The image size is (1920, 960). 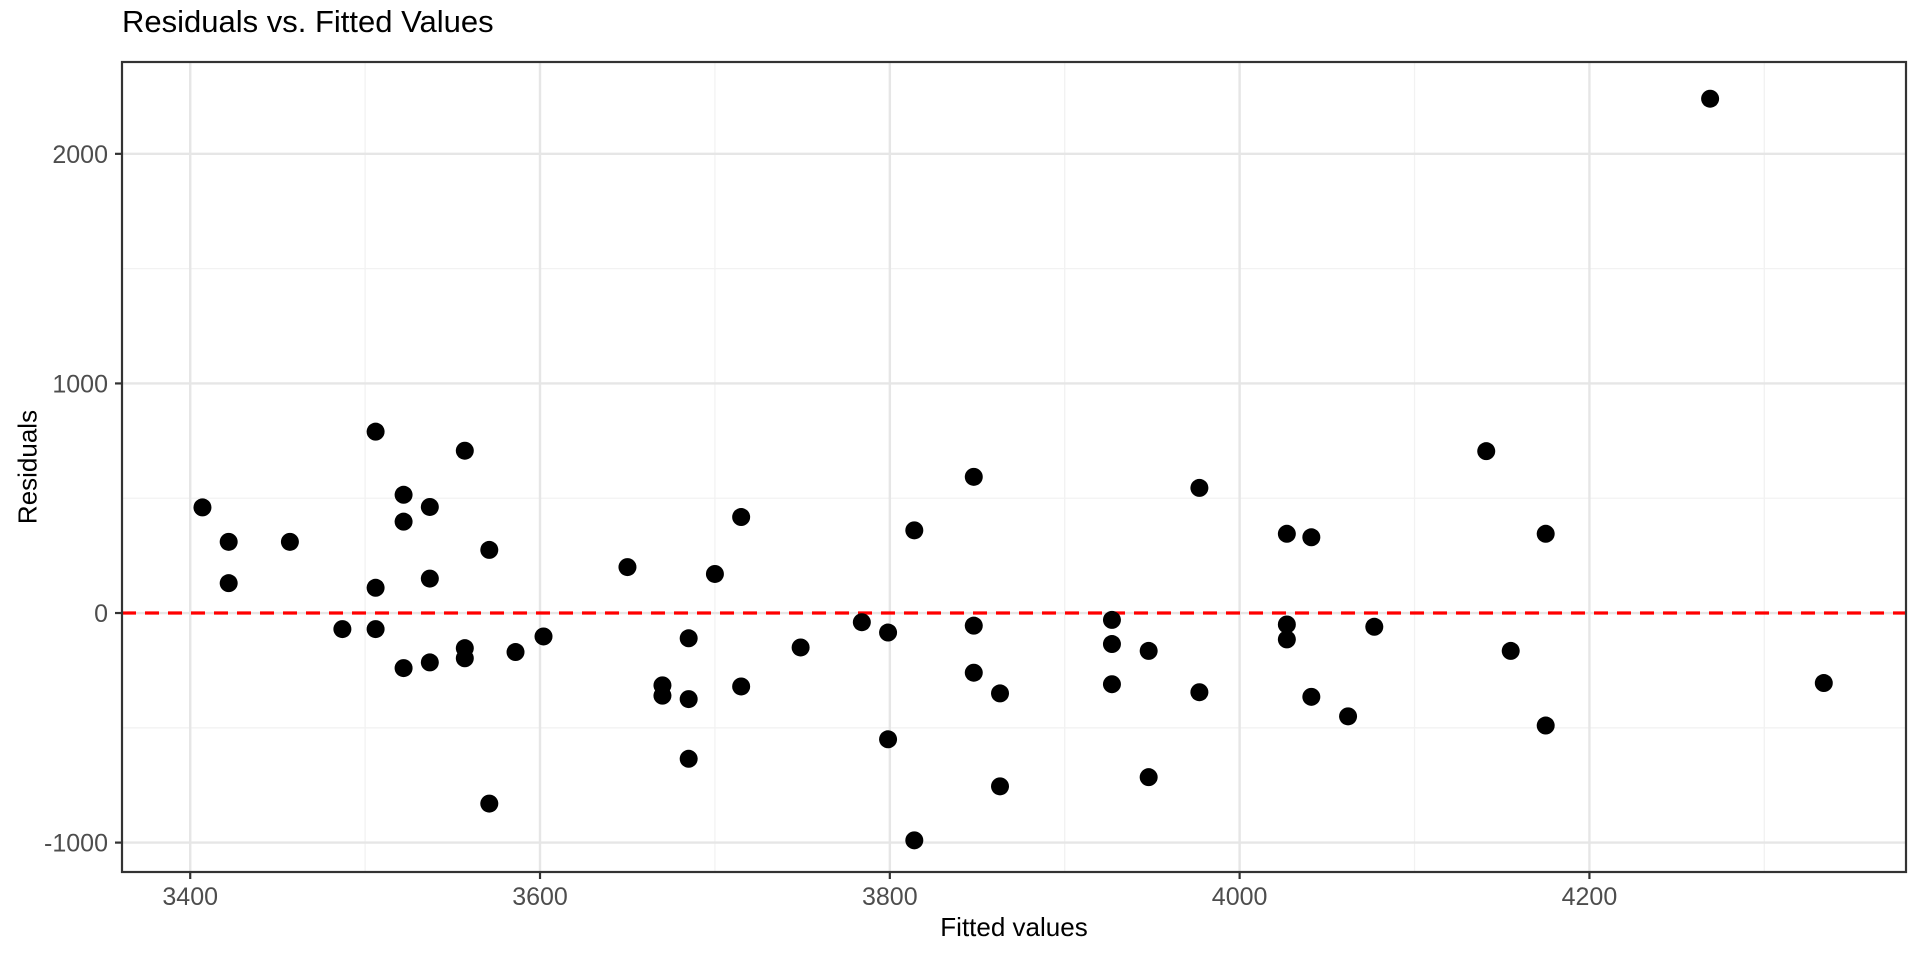 I want to click on y-tick-label: 0, so click(x=101, y=614).